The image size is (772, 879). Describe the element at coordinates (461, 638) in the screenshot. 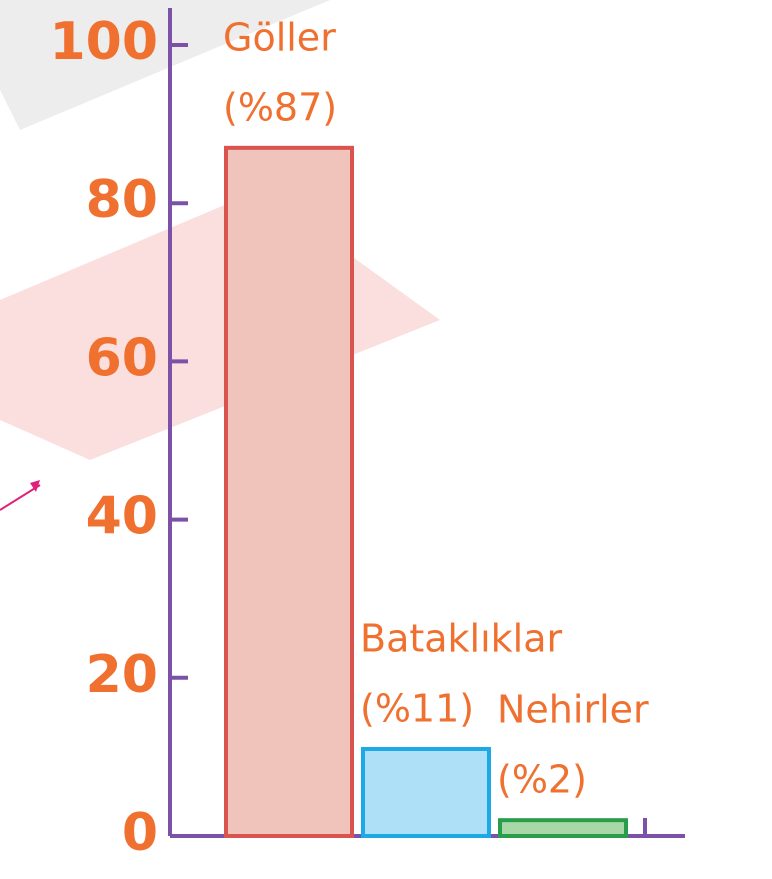

I see `category-label: Bataklıklar` at that location.